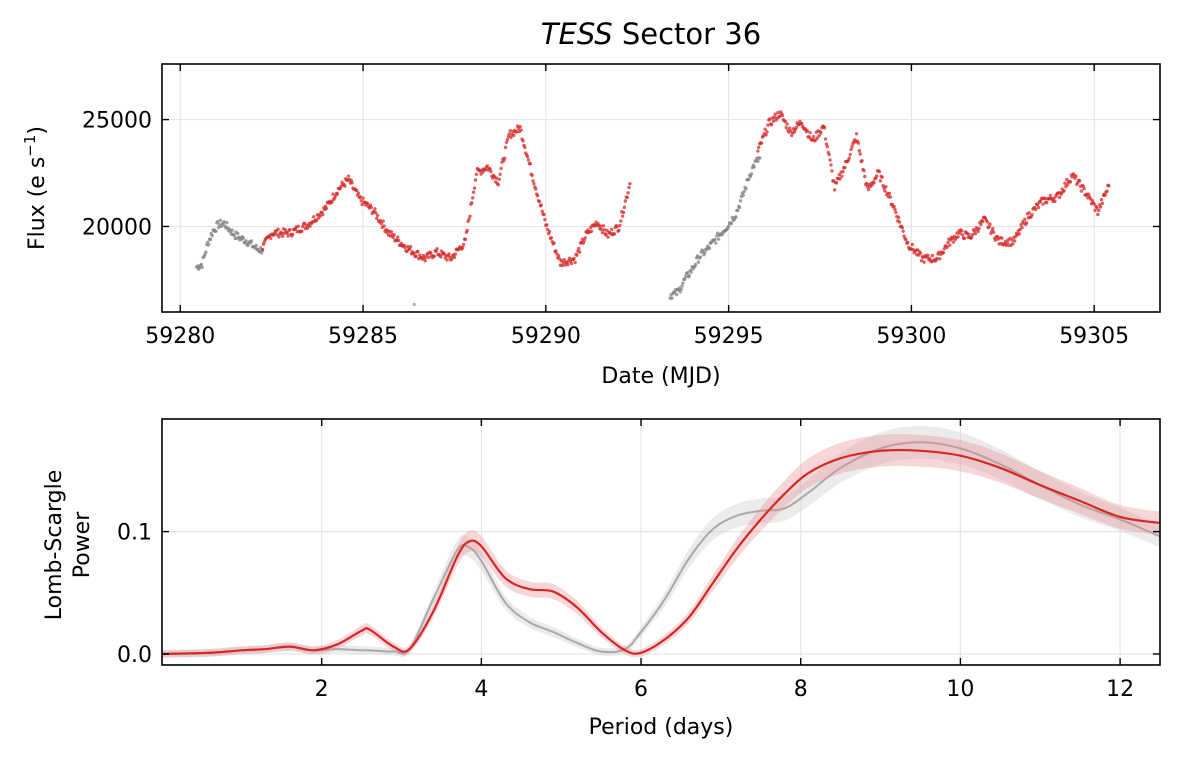 The width and height of the screenshot is (1180, 762). I want to click on flux-series, so click(230, 244).